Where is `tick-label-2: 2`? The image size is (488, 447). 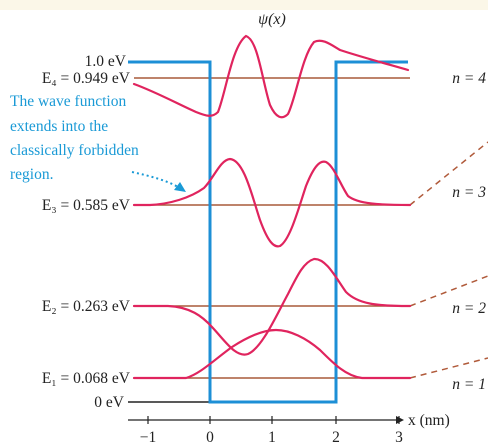
tick-label-2: 2 is located at coordinates (336, 437).